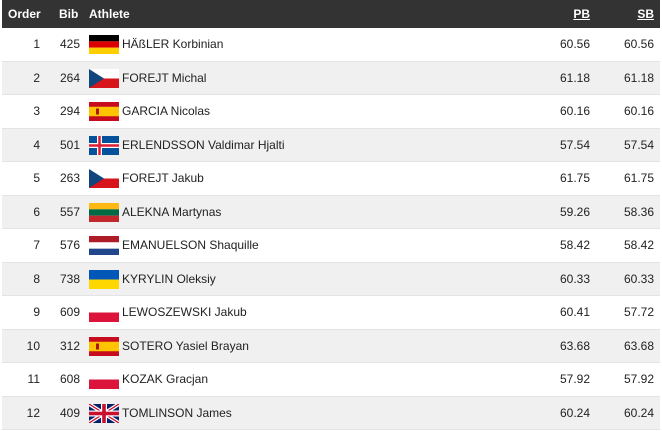 The image size is (662, 431). What do you see at coordinates (33, 345) in the screenshot?
I see `order-cell: 10` at bounding box center [33, 345].